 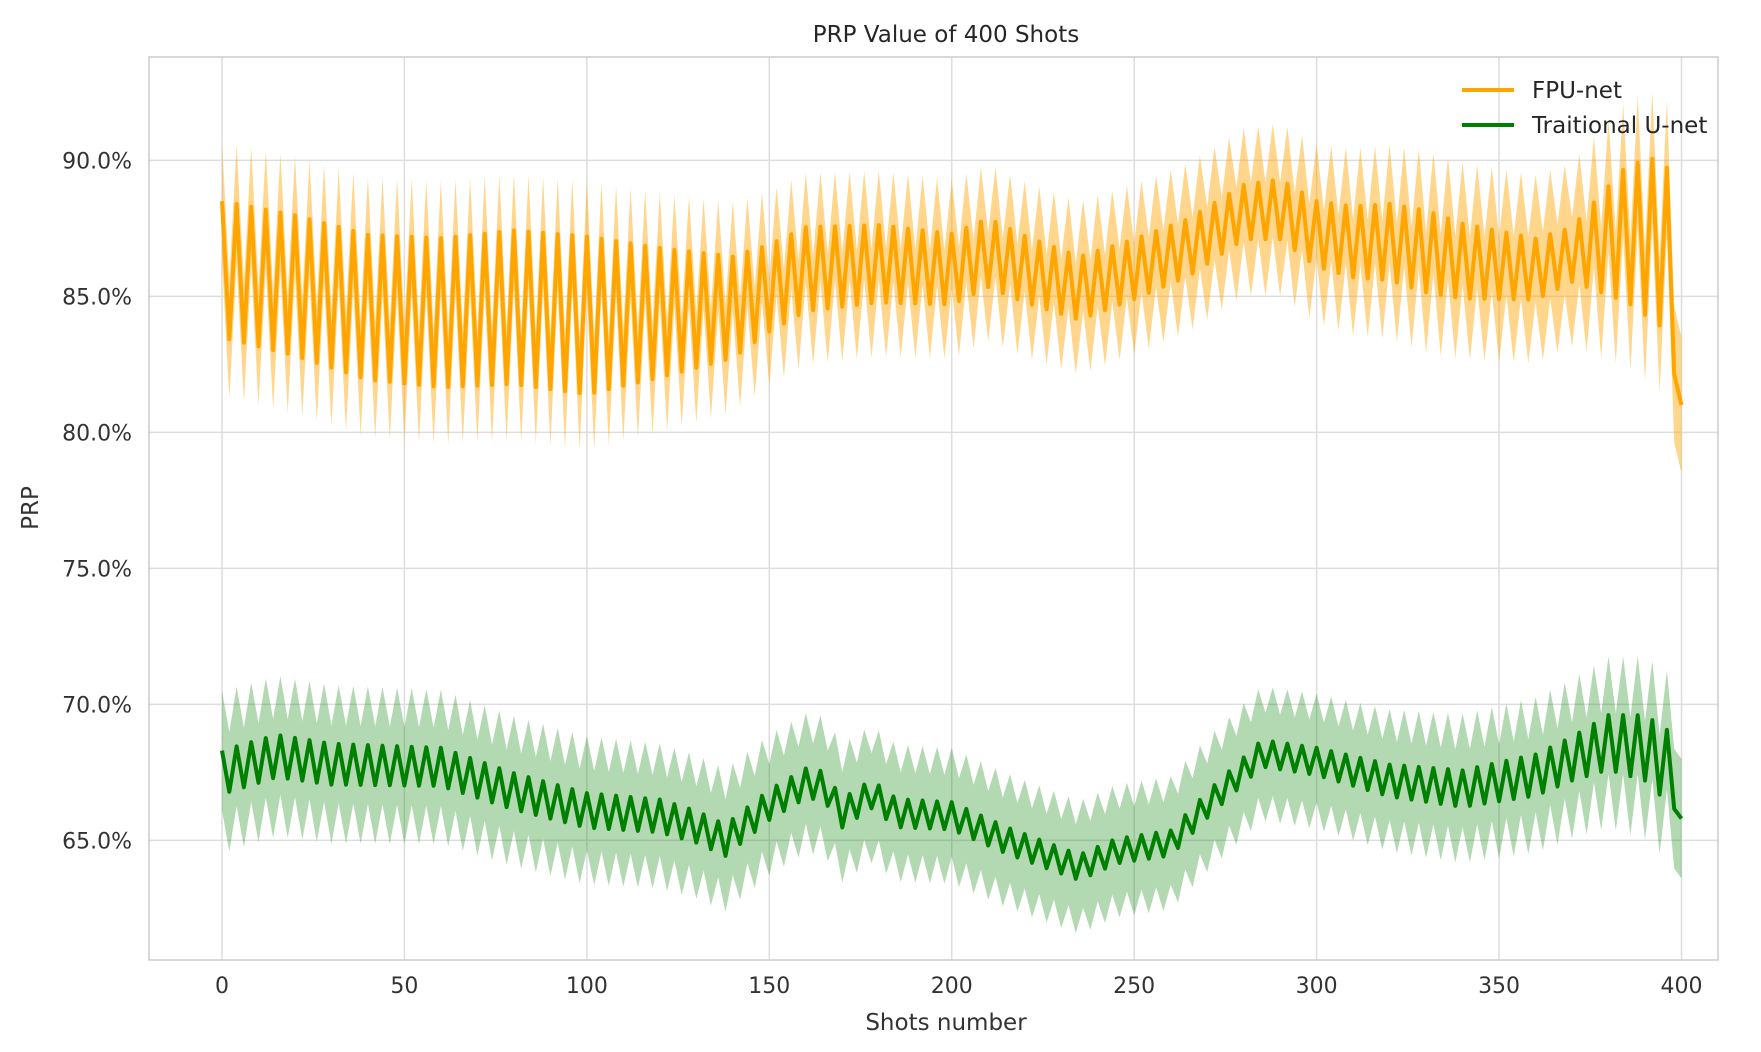 I want to click on x-tick-label: 350, so click(x=1499, y=986).